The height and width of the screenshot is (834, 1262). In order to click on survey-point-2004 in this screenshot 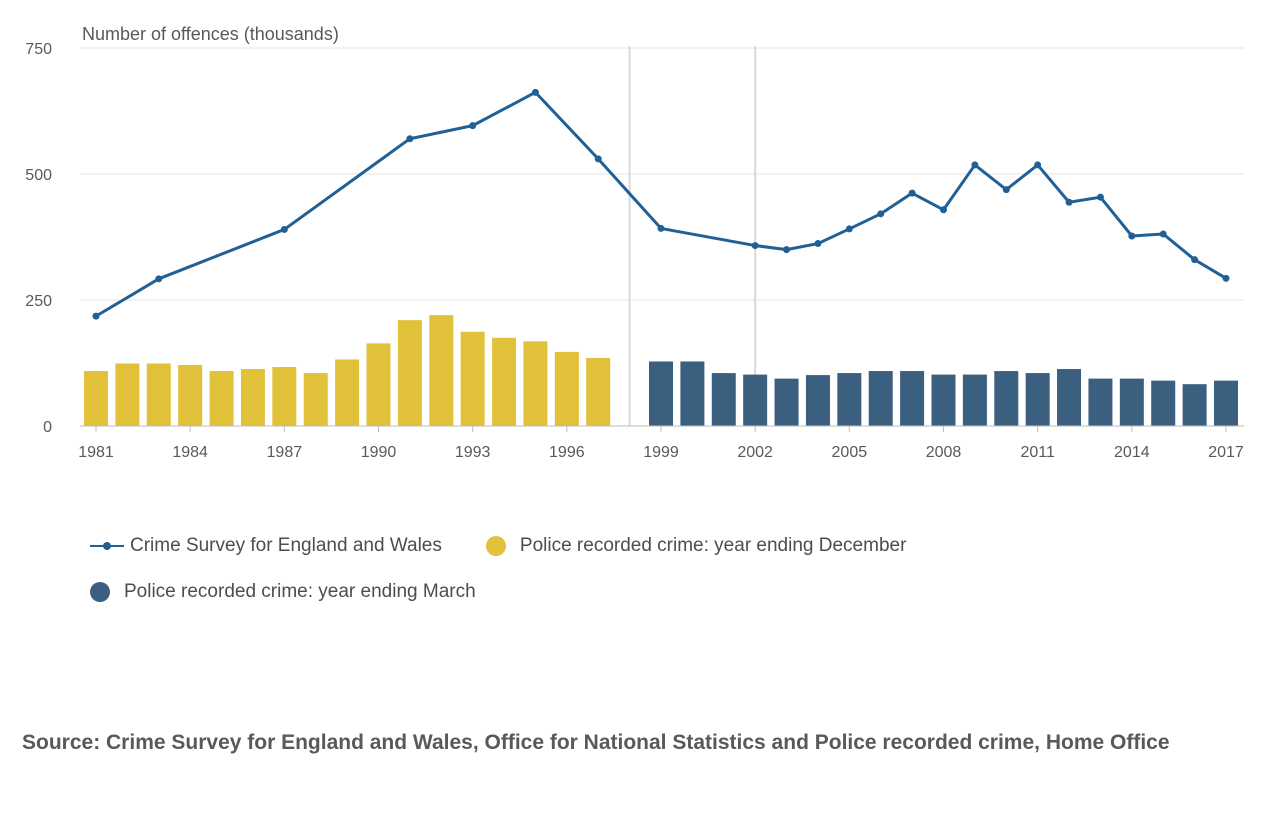, I will do `click(818, 244)`.